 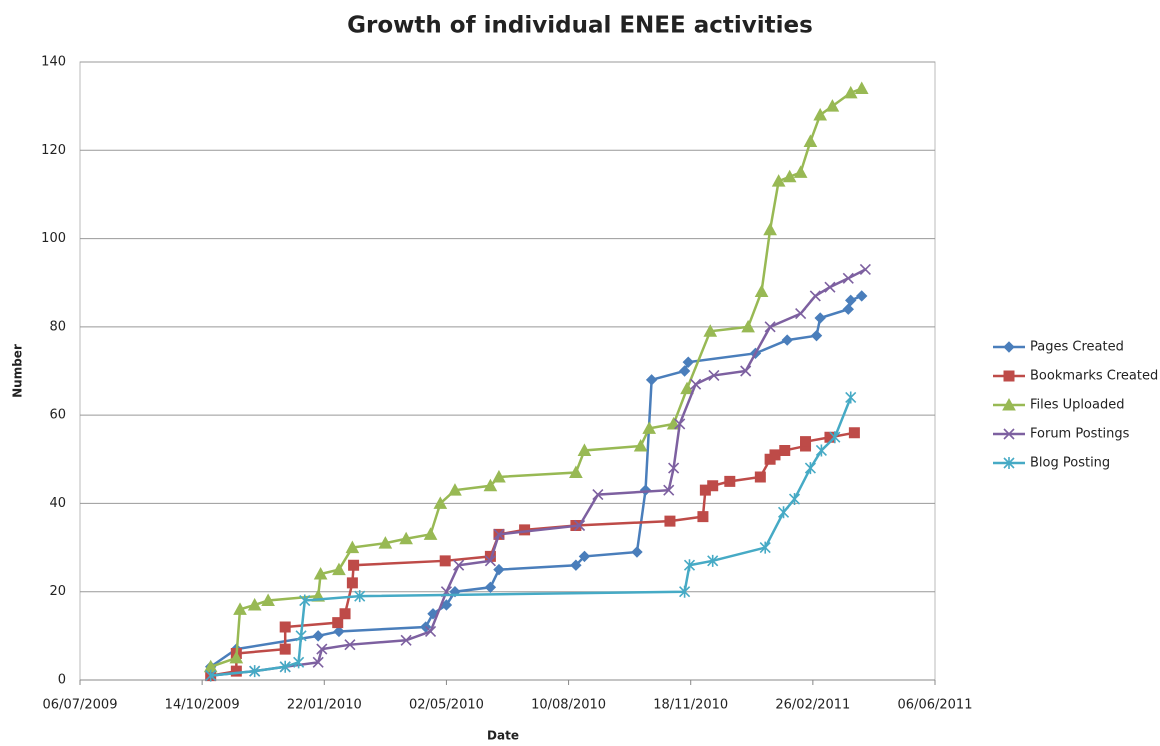 I want to click on y-tick-label: 140, so click(x=53, y=62).